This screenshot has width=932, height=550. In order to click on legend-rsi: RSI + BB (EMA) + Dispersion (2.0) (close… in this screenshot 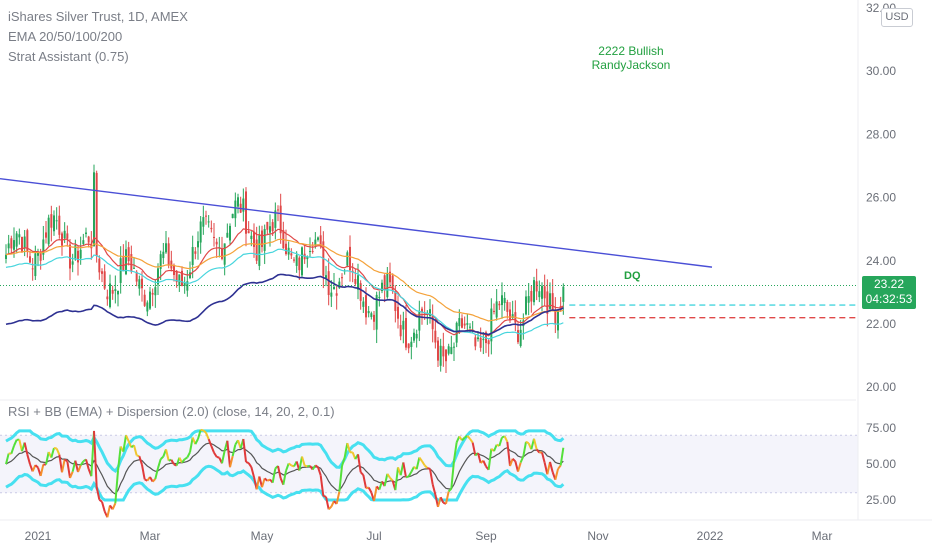, I will do `click(171, 411)`.